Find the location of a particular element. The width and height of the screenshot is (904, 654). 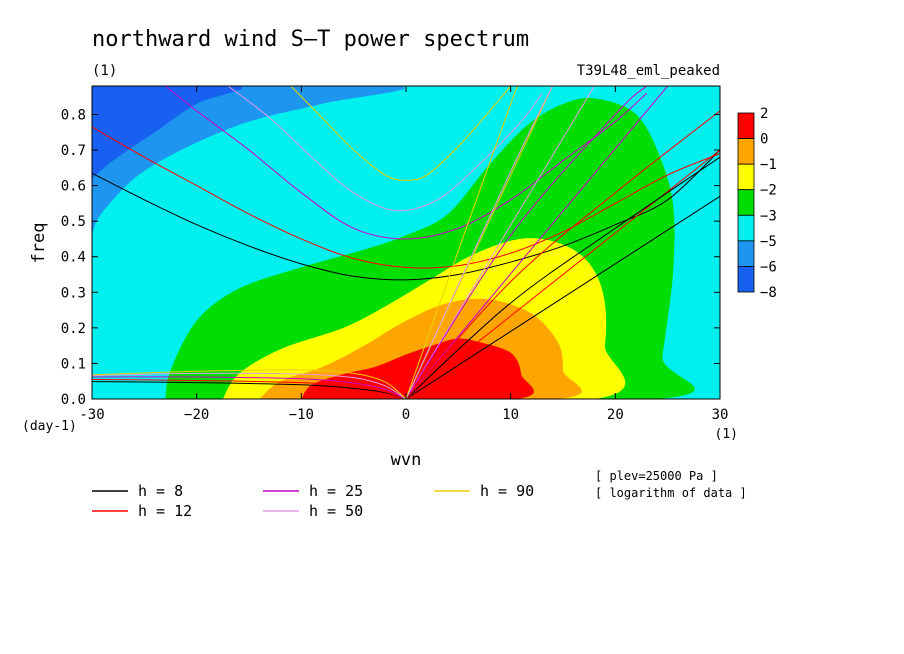

colorbar-label: 0 is located at coordinates (764, 140).